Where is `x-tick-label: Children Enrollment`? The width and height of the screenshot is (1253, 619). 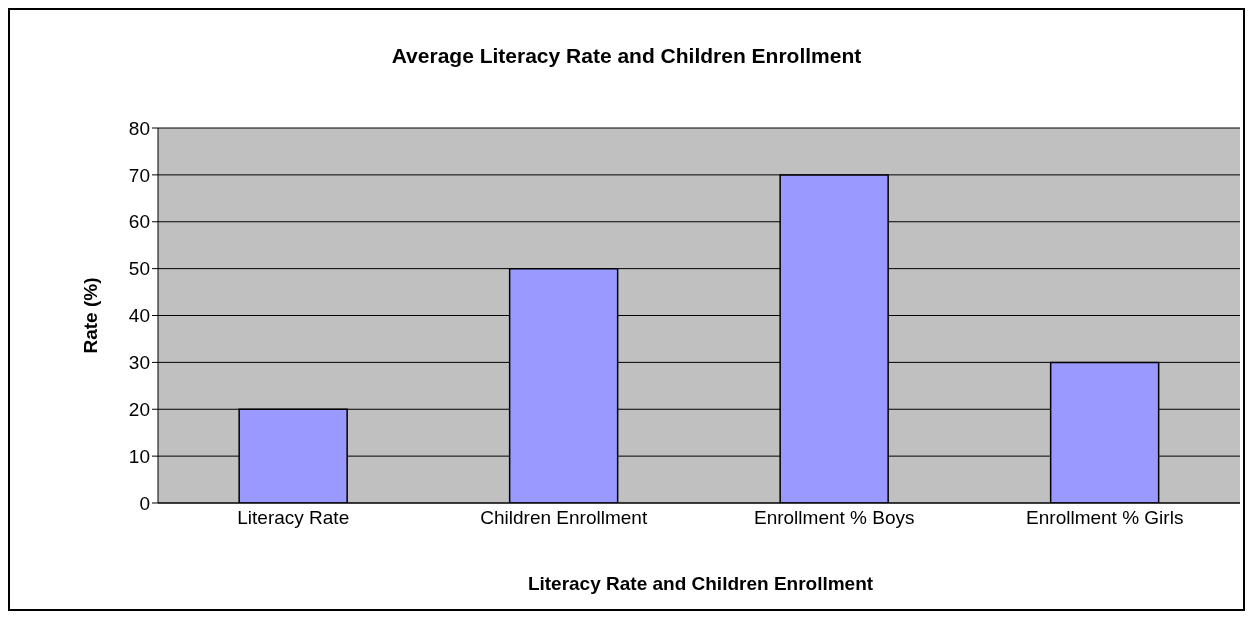 x-tick-label: Children Enrollment is located at coordinates (564, 518).